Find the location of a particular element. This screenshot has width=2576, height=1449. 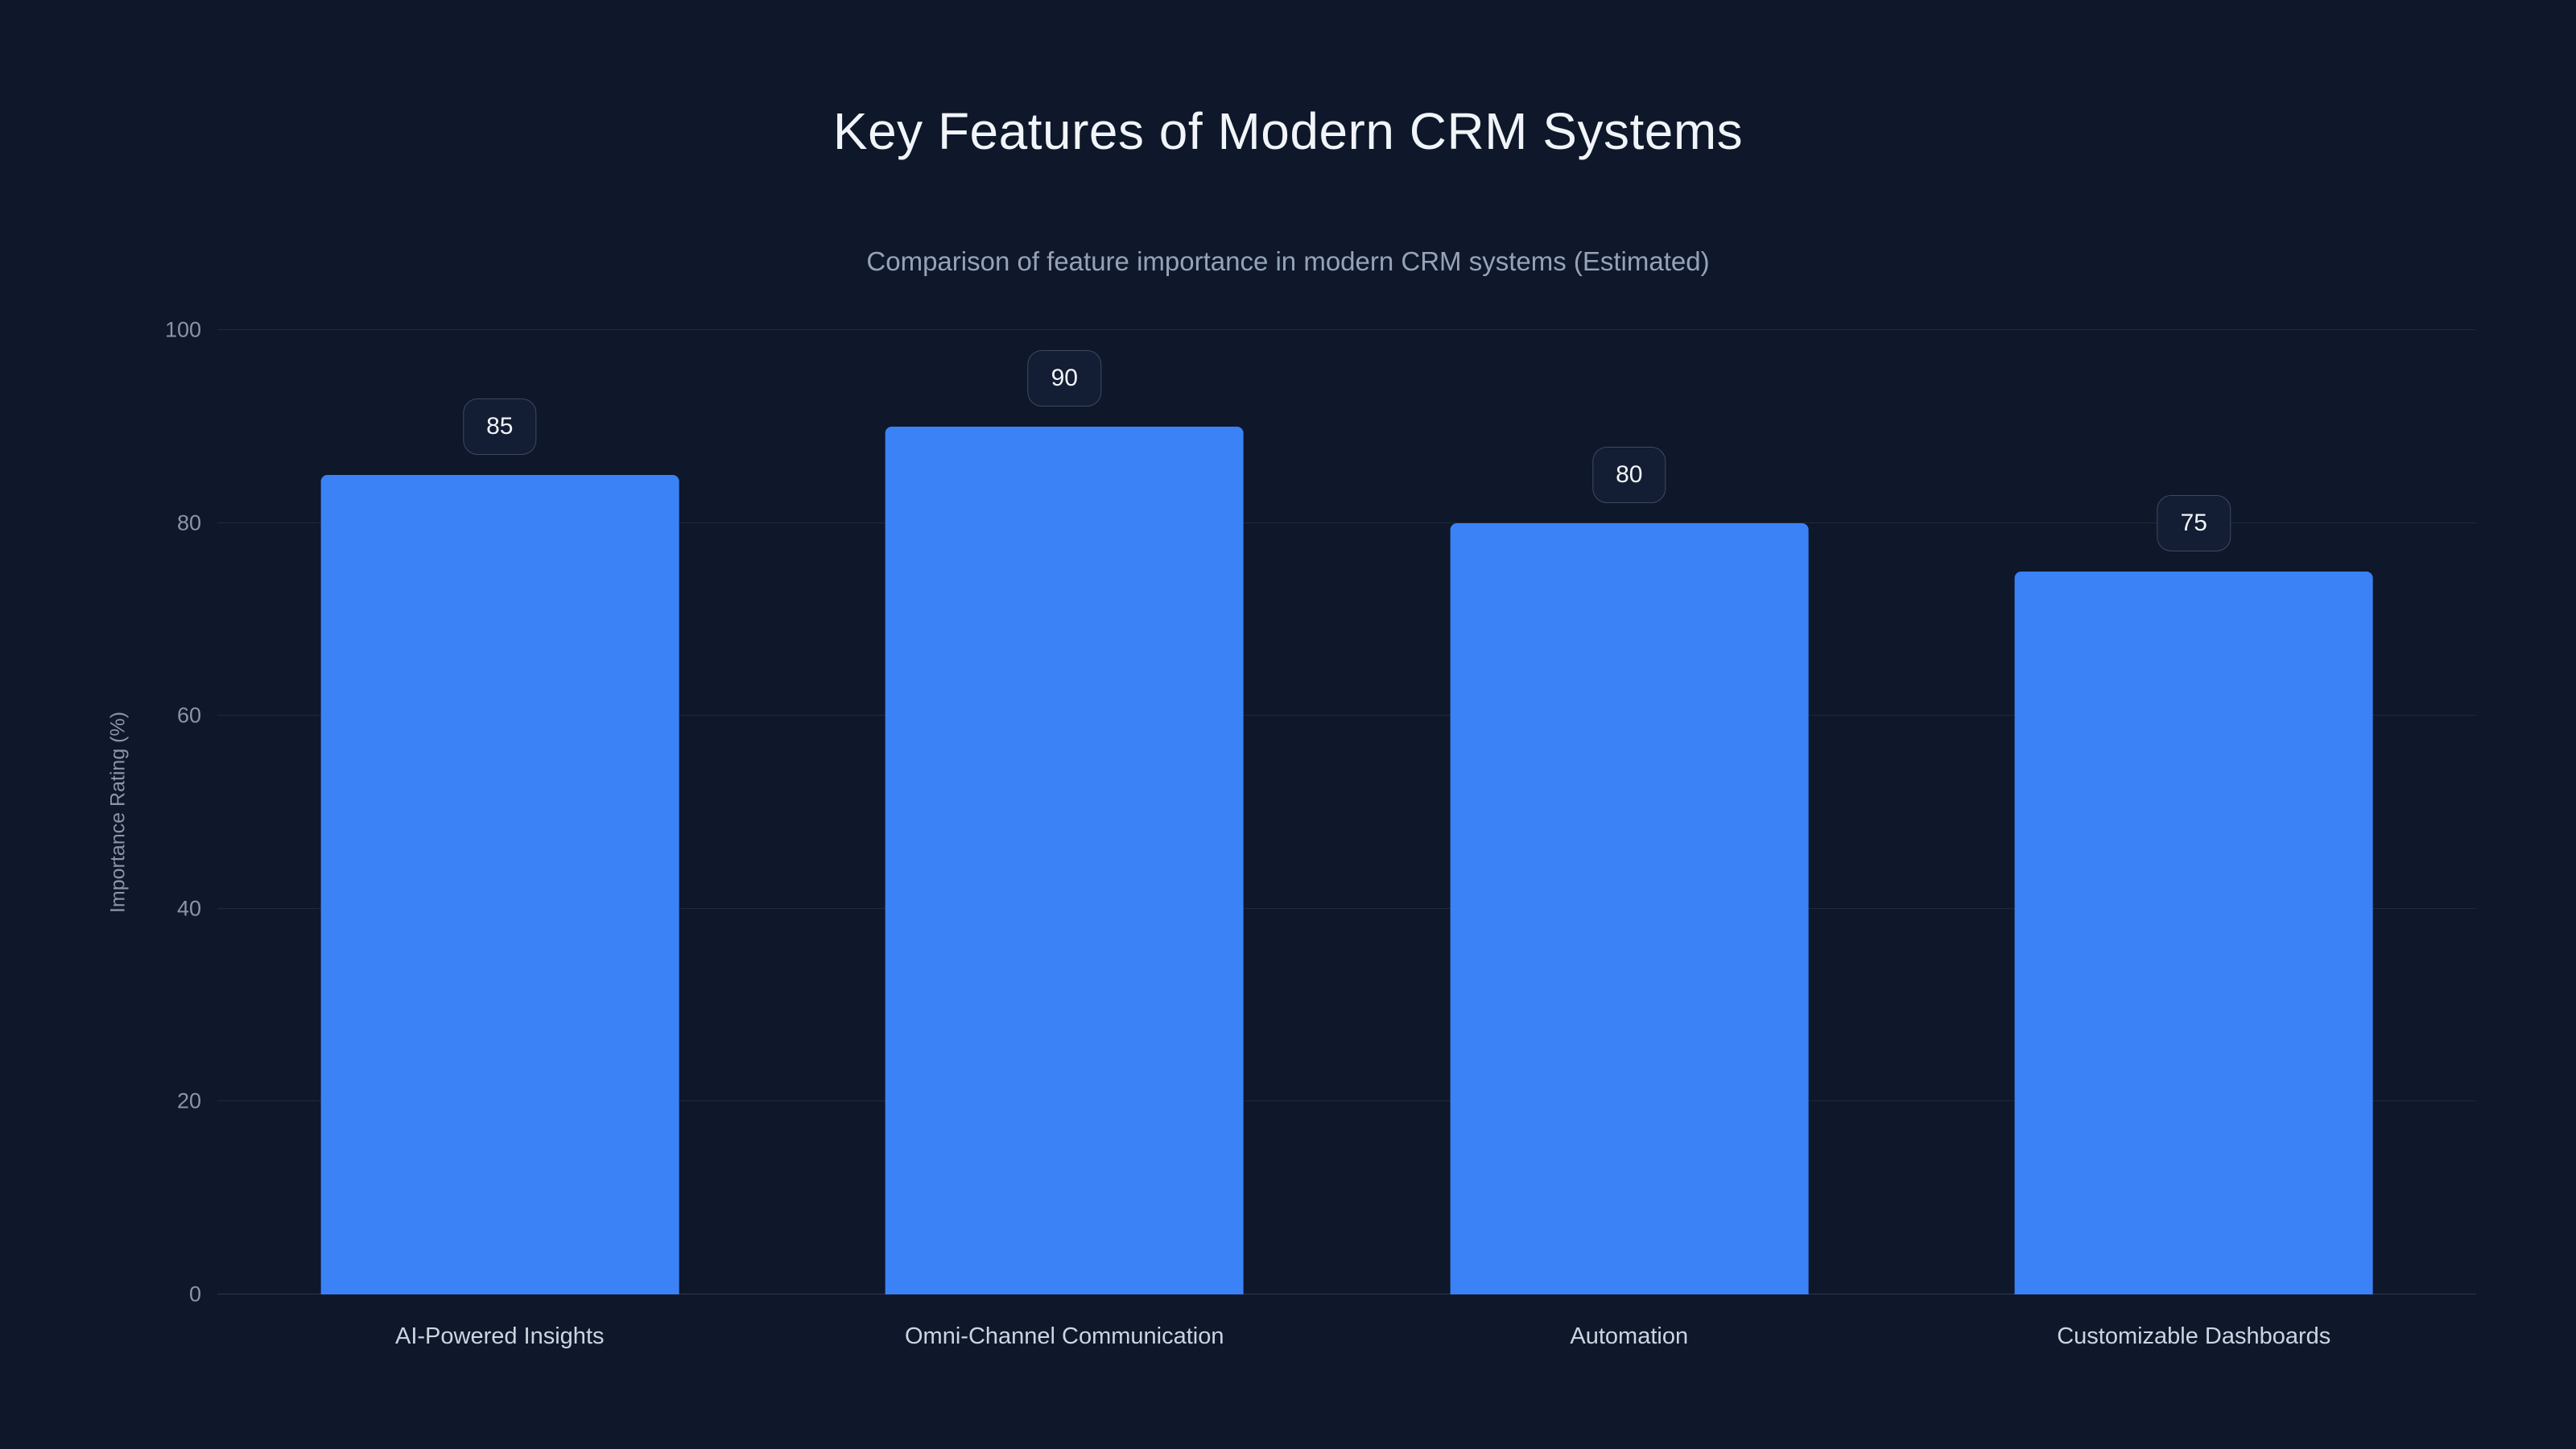

chart-title: Key Features of Modern CRM Systems is located at coordinates (1288, 131).